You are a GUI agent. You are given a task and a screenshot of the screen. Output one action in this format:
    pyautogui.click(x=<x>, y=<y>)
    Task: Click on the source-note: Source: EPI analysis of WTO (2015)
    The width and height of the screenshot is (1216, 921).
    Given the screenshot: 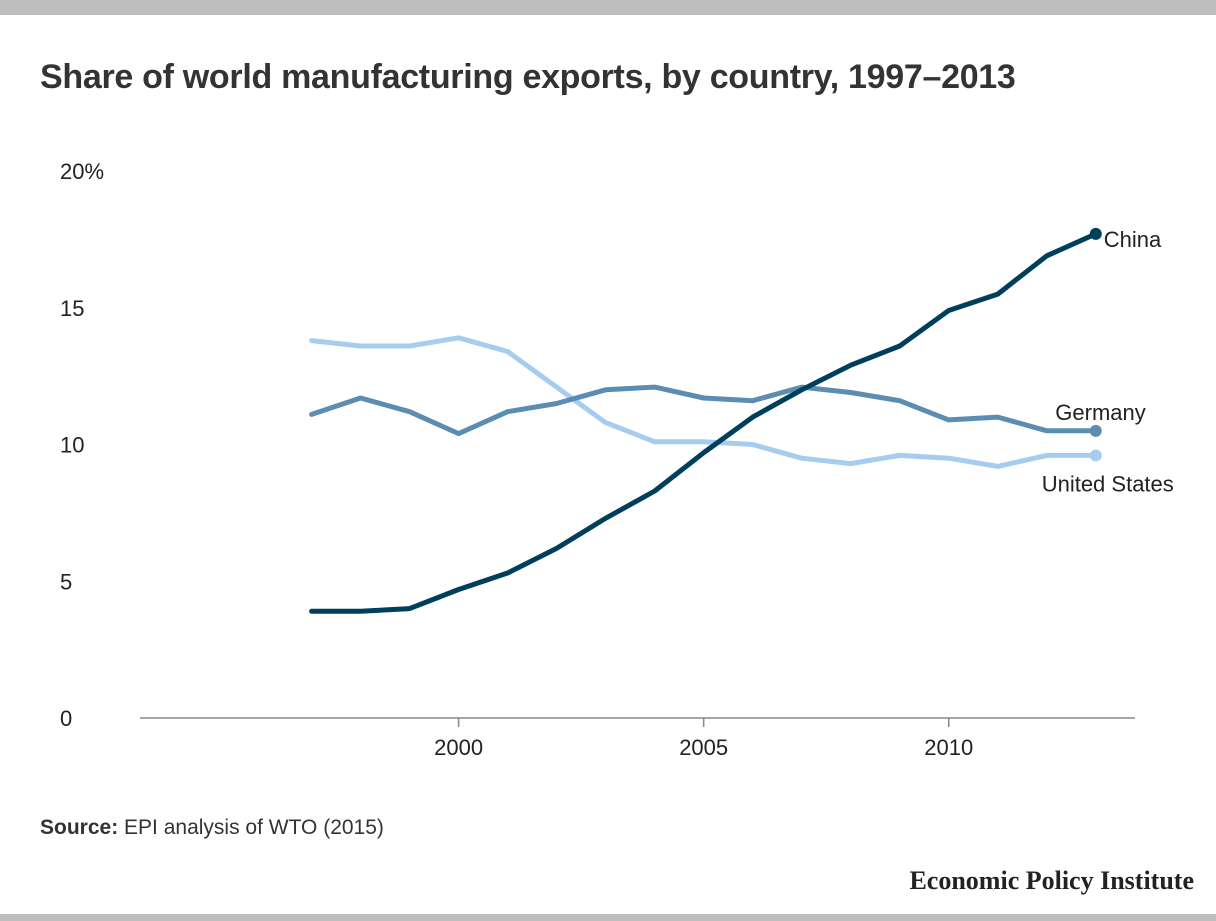 What is the action you would take?
    pyautogui.click(x=212, y=828)
    